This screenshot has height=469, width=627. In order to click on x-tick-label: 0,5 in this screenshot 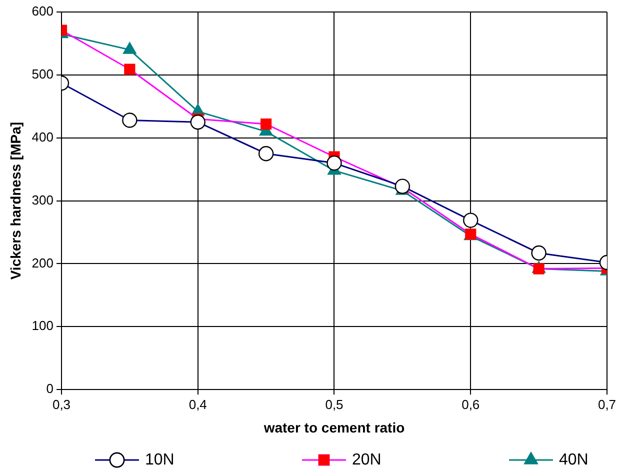, I will do `click(334, 404)`.